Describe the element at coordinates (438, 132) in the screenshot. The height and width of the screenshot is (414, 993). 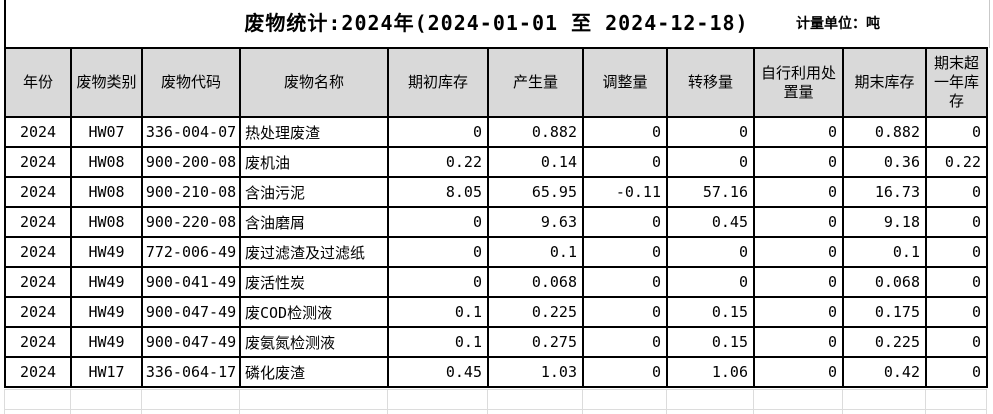
I see `cell-r0c4: 0` at that location.